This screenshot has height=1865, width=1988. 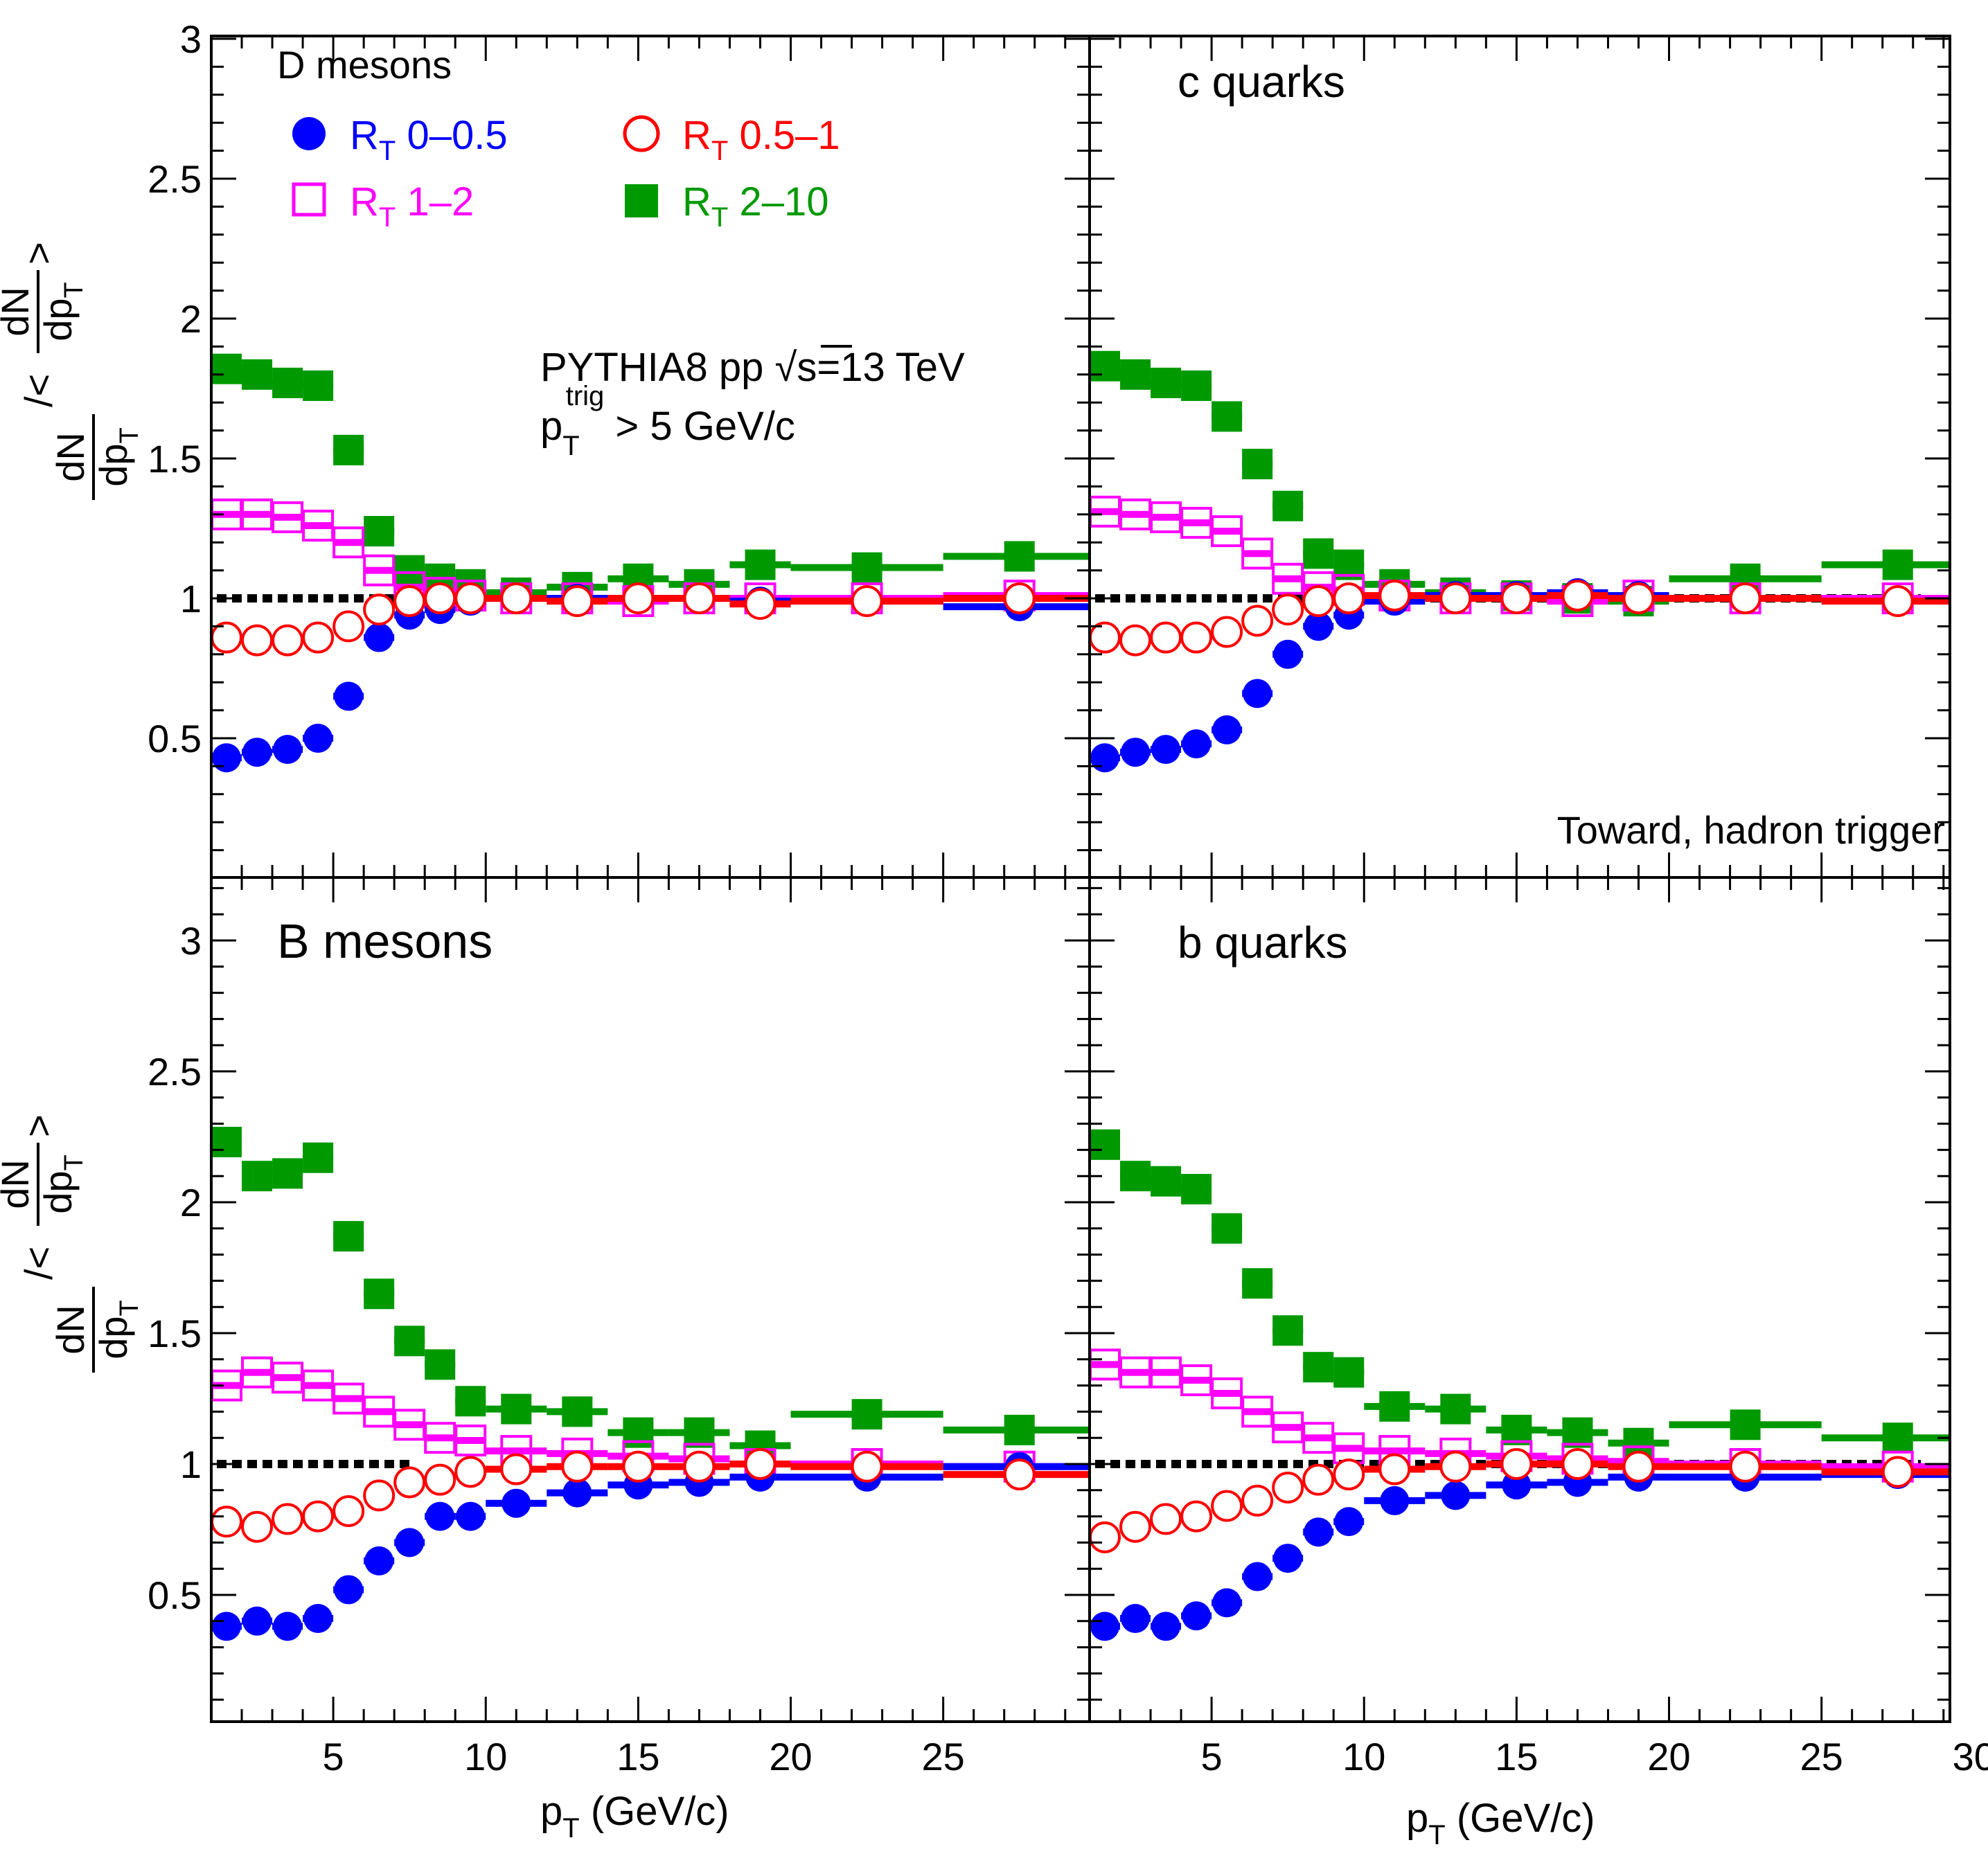 What do you see at coordinates (191, 941) in the screenshot?
I see `y-tick-label: 3` at bounding box center [191, 941].